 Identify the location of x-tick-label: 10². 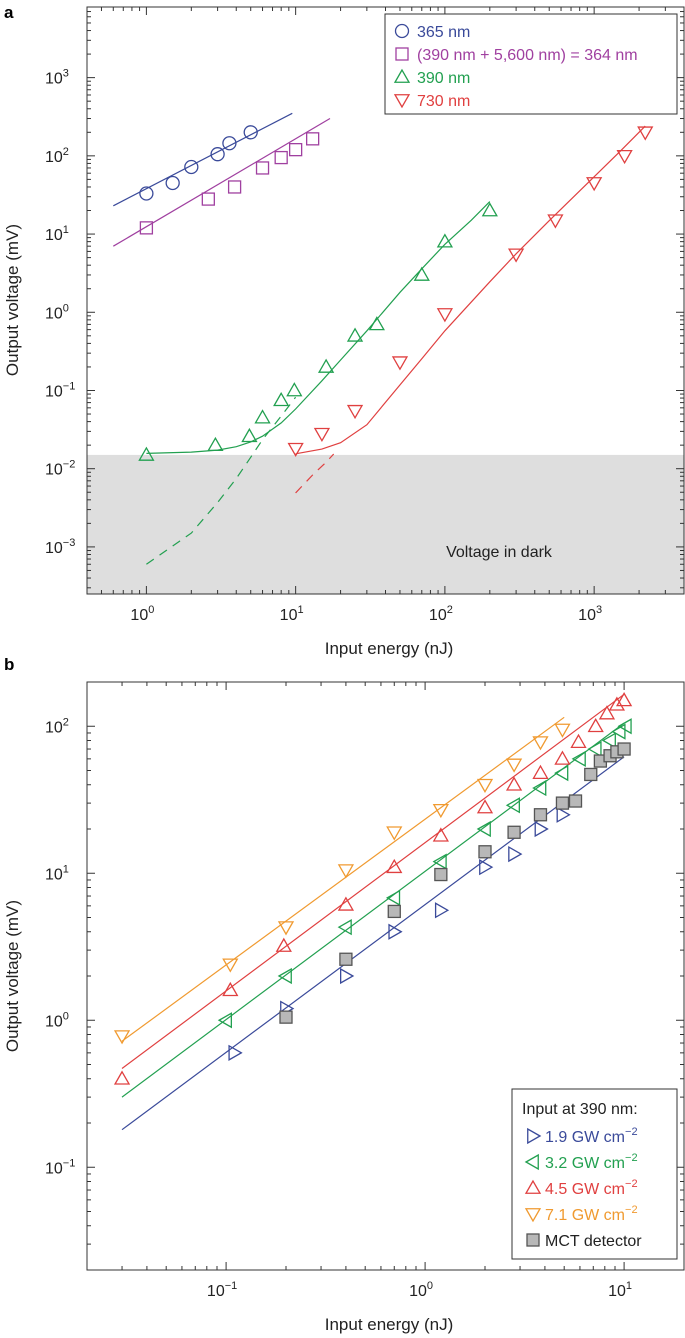
(441, 614).